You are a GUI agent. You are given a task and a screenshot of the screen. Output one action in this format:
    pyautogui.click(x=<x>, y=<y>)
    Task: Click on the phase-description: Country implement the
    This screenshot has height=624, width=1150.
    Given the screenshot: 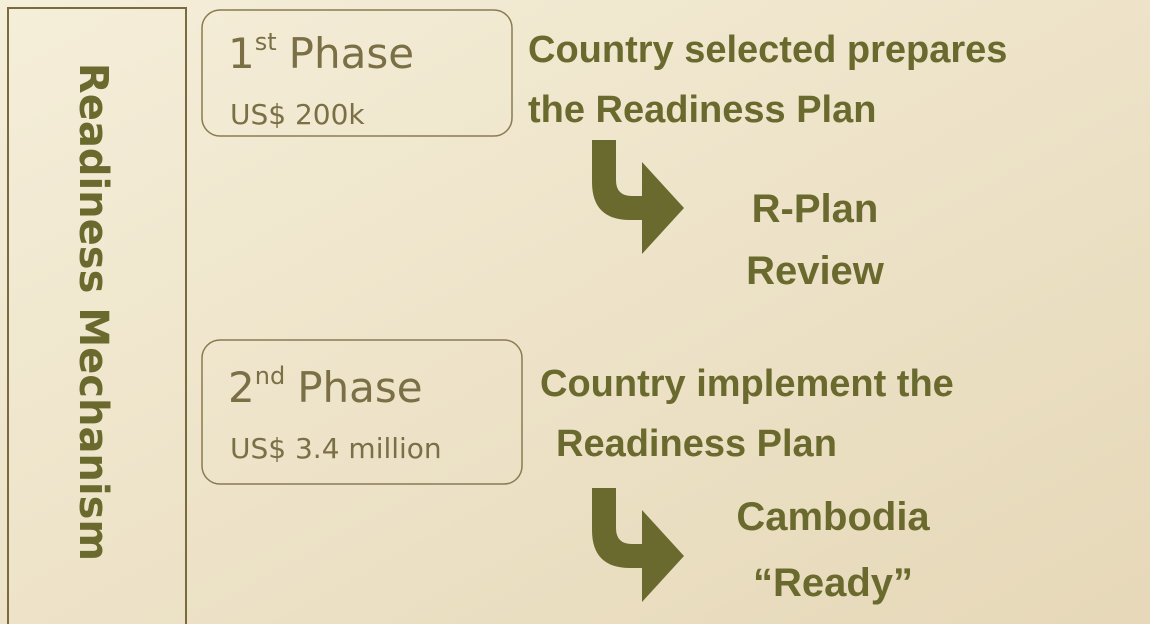 What is the action you would take?
    pyautogui.click(x=747, y=384)
    